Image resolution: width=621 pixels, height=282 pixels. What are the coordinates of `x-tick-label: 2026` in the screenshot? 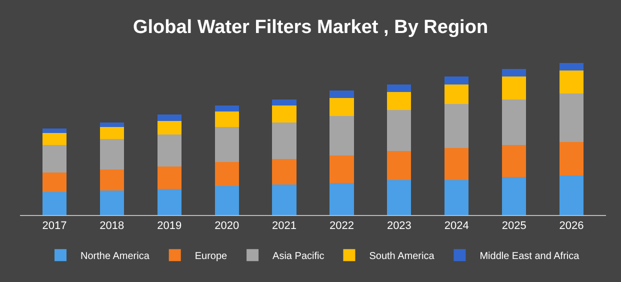 It's located at (571, 226).